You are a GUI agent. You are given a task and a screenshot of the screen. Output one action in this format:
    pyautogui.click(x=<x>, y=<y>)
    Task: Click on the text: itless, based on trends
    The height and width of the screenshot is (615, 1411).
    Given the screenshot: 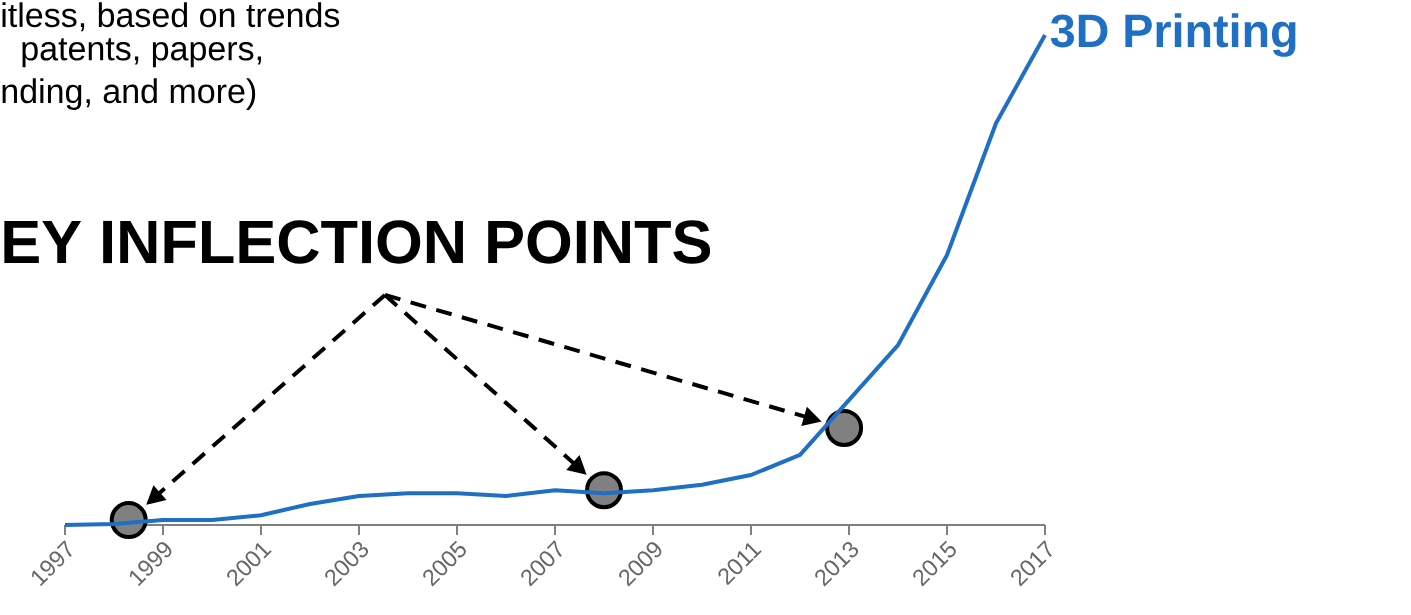 What is the action you would take?
    pyautogui.click(x=171, y=17)
    